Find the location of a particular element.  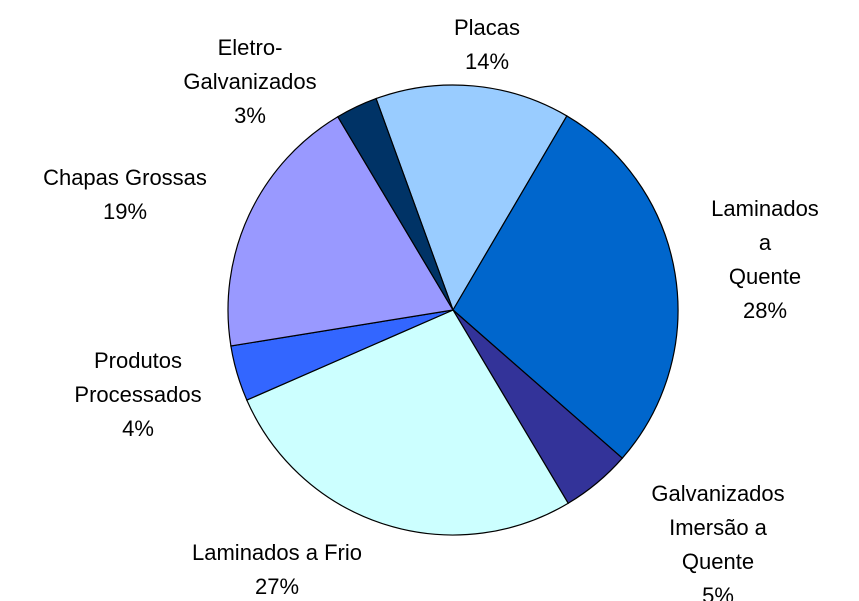

slice-label: Chapas Grossas 19% is located at coordinates (125, 195).